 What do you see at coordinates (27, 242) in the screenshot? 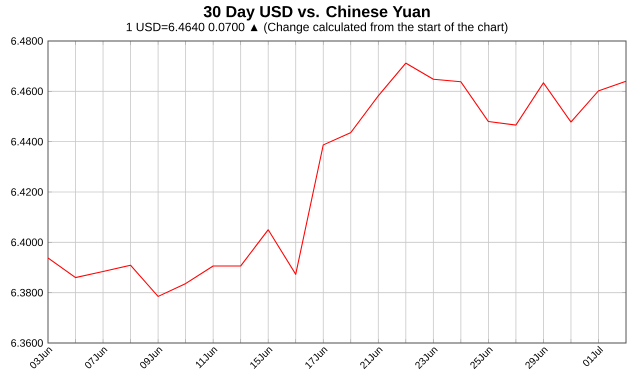
I see `y-tick-label: 6.4000` at bounding box center [27, 242].